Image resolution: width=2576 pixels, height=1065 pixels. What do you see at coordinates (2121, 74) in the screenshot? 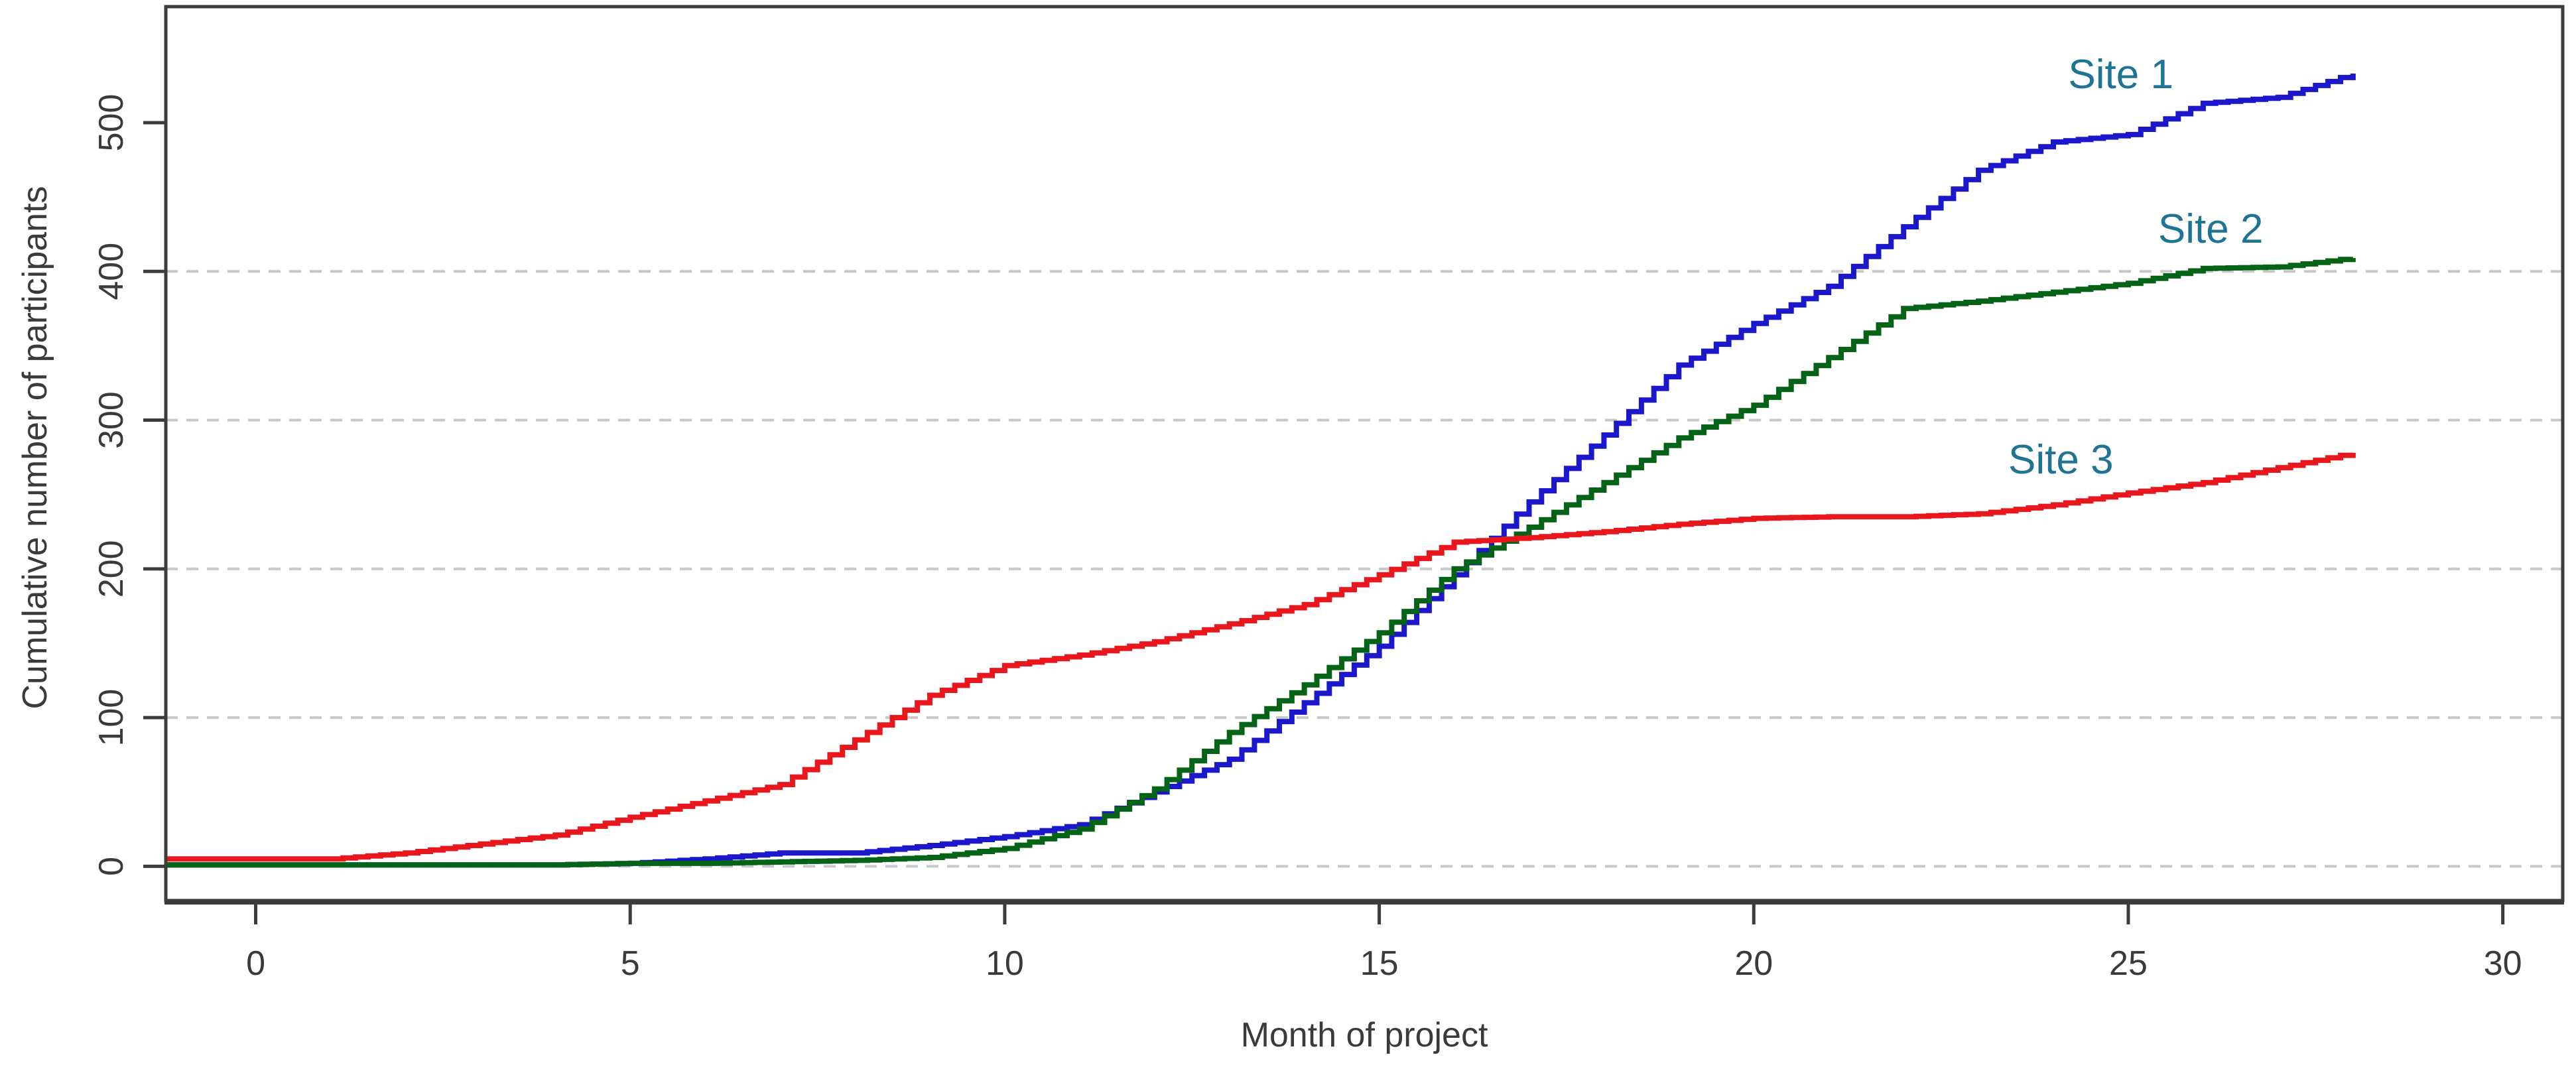
I see `series-label-site-1: Site 1` at bounding box center [2121, 74].